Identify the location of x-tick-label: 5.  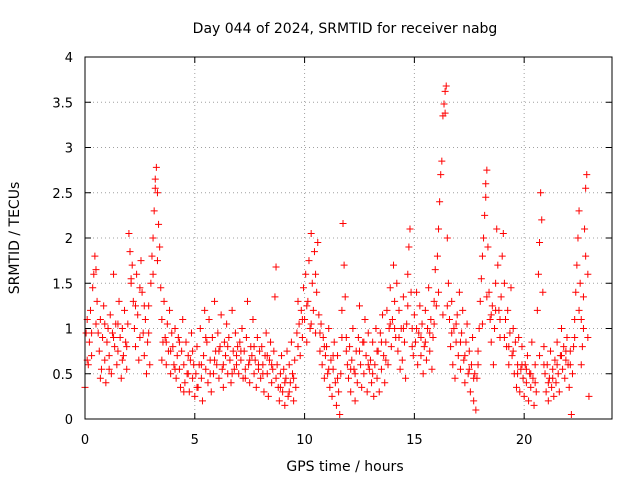
(195, 440).